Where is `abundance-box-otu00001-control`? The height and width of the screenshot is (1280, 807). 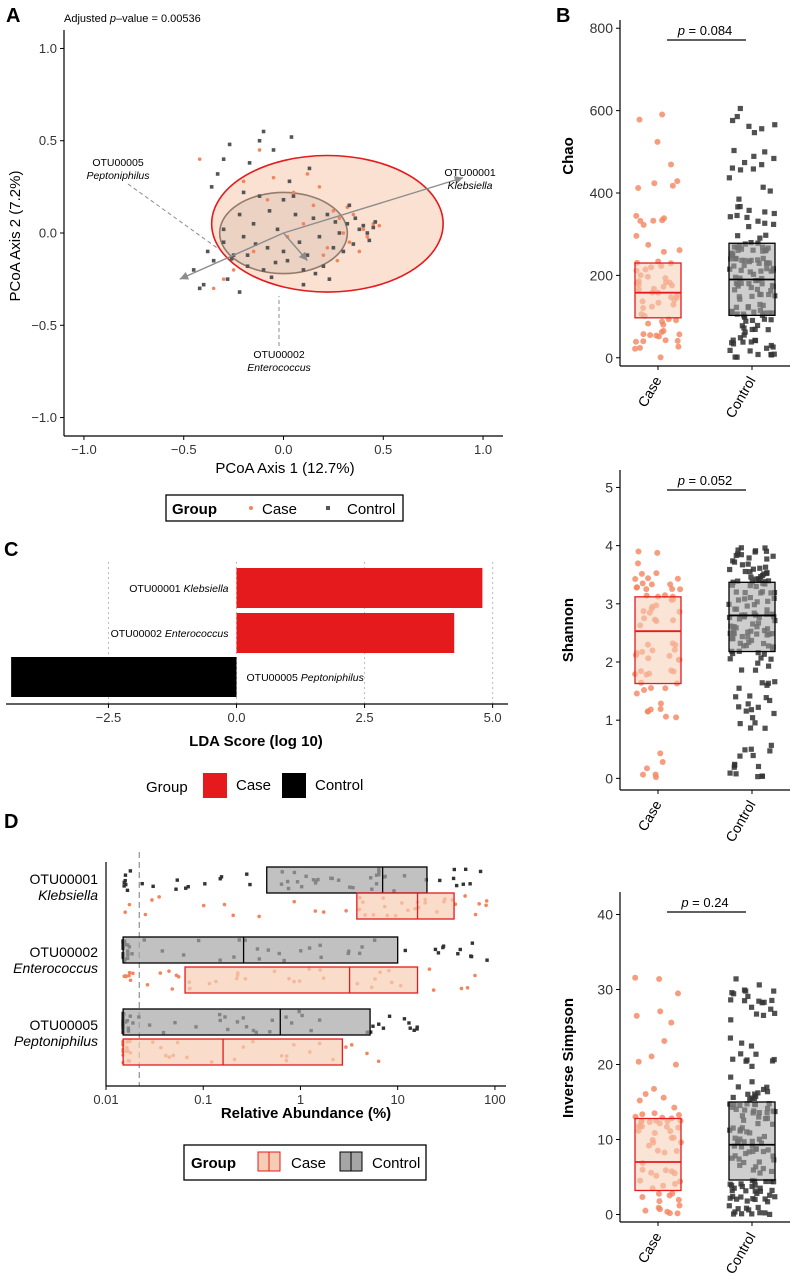 abundance-box-otu00001-control is located at coordinates (347, 880).